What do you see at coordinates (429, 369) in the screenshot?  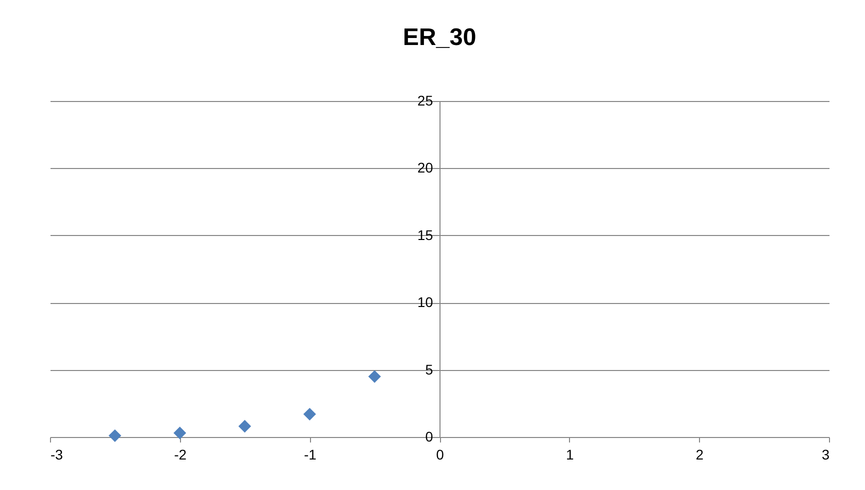 I see `y-tick-label: 5` at bounding box center [429, 369].